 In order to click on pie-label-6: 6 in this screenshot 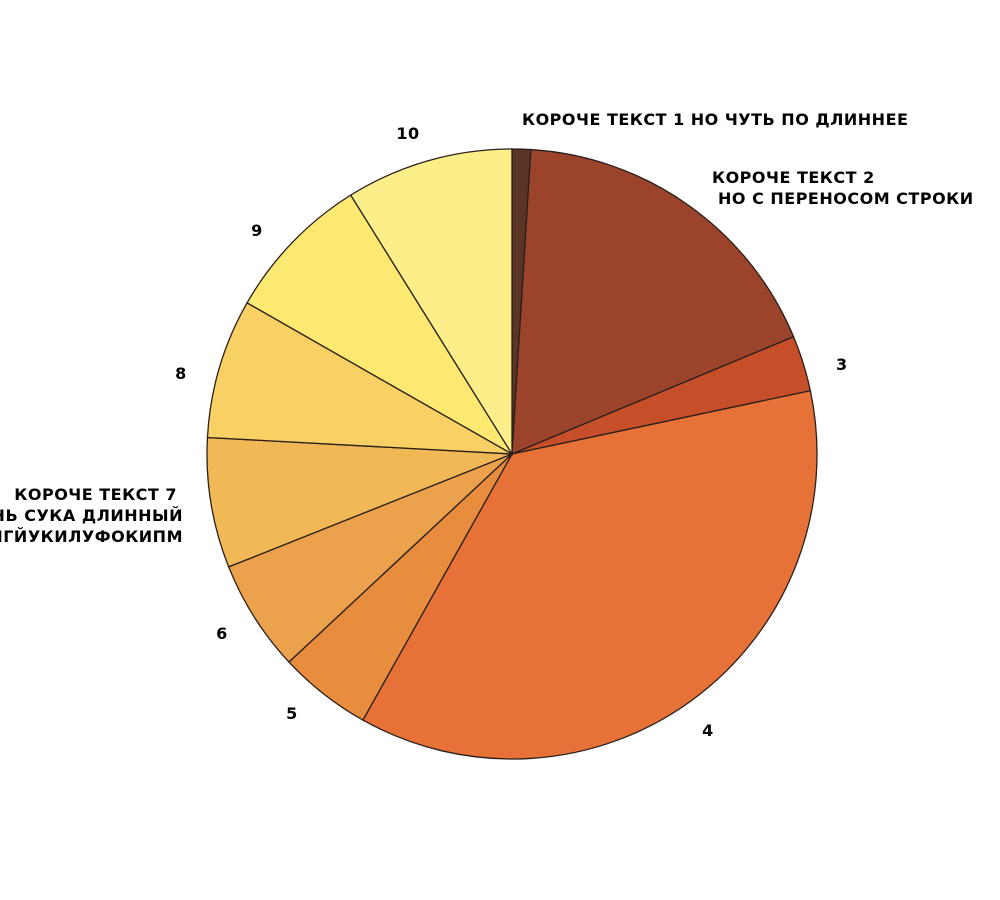, I will do `click(222, 633)`.